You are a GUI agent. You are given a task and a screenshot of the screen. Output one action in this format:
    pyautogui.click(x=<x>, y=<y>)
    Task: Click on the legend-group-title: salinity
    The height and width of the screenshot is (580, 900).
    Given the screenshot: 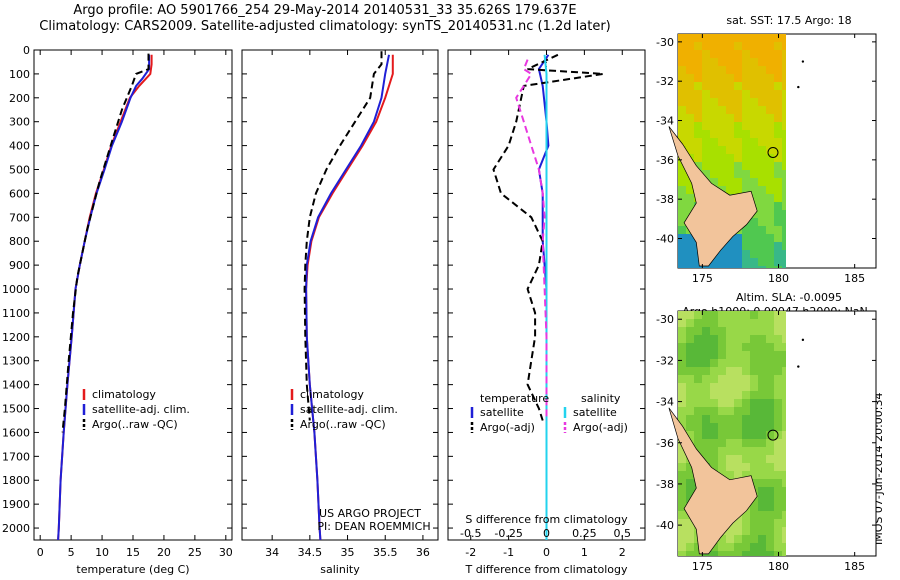 What is the action you would take?
    pyautogui.click(x=601, y=398)
    